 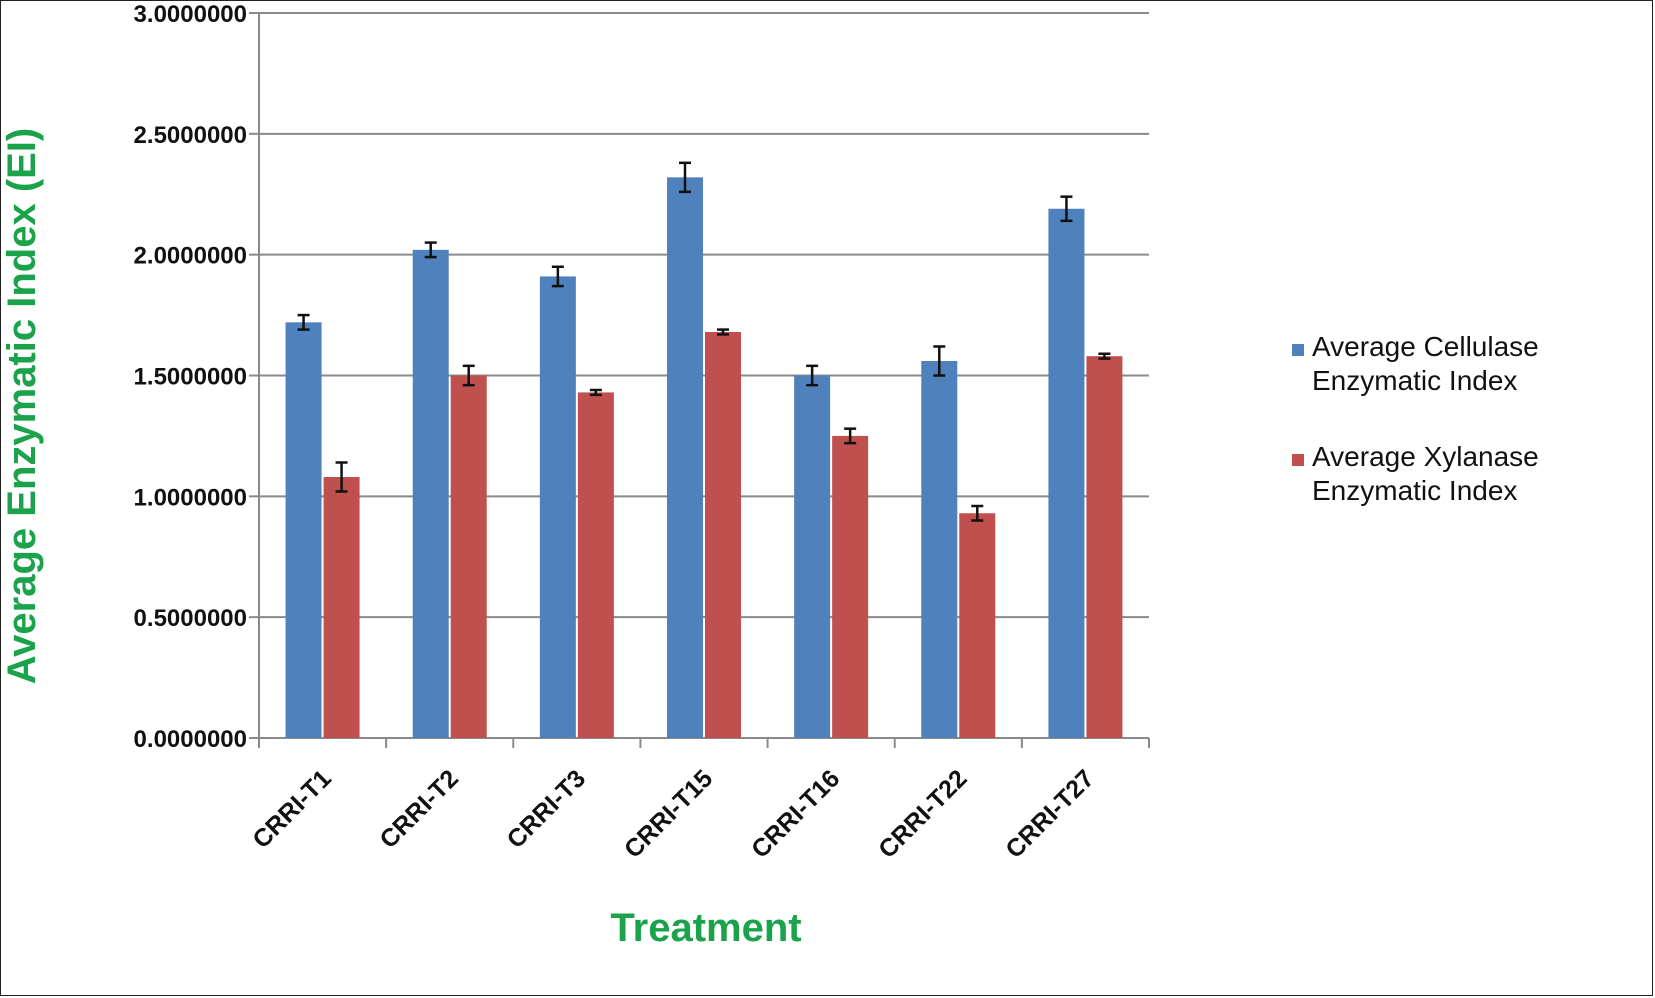 What do you see at coordinates (190, 256) in the screenshot?
I see `y-tick-label: 2.0000000` at bounding box center [190, 256].